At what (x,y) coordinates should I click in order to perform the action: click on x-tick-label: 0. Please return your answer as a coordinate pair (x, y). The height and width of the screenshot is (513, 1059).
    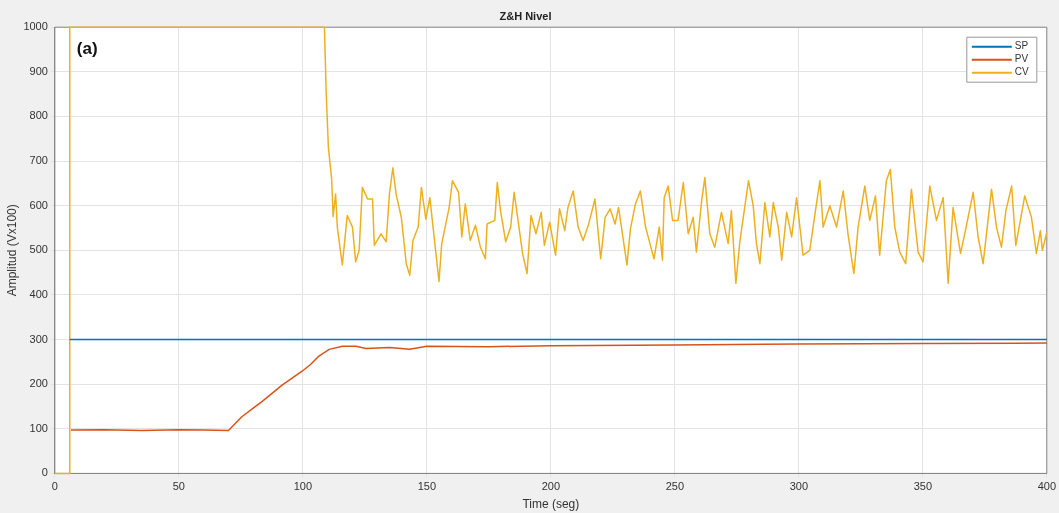
    Looking at the image, I should click on (54, 486).